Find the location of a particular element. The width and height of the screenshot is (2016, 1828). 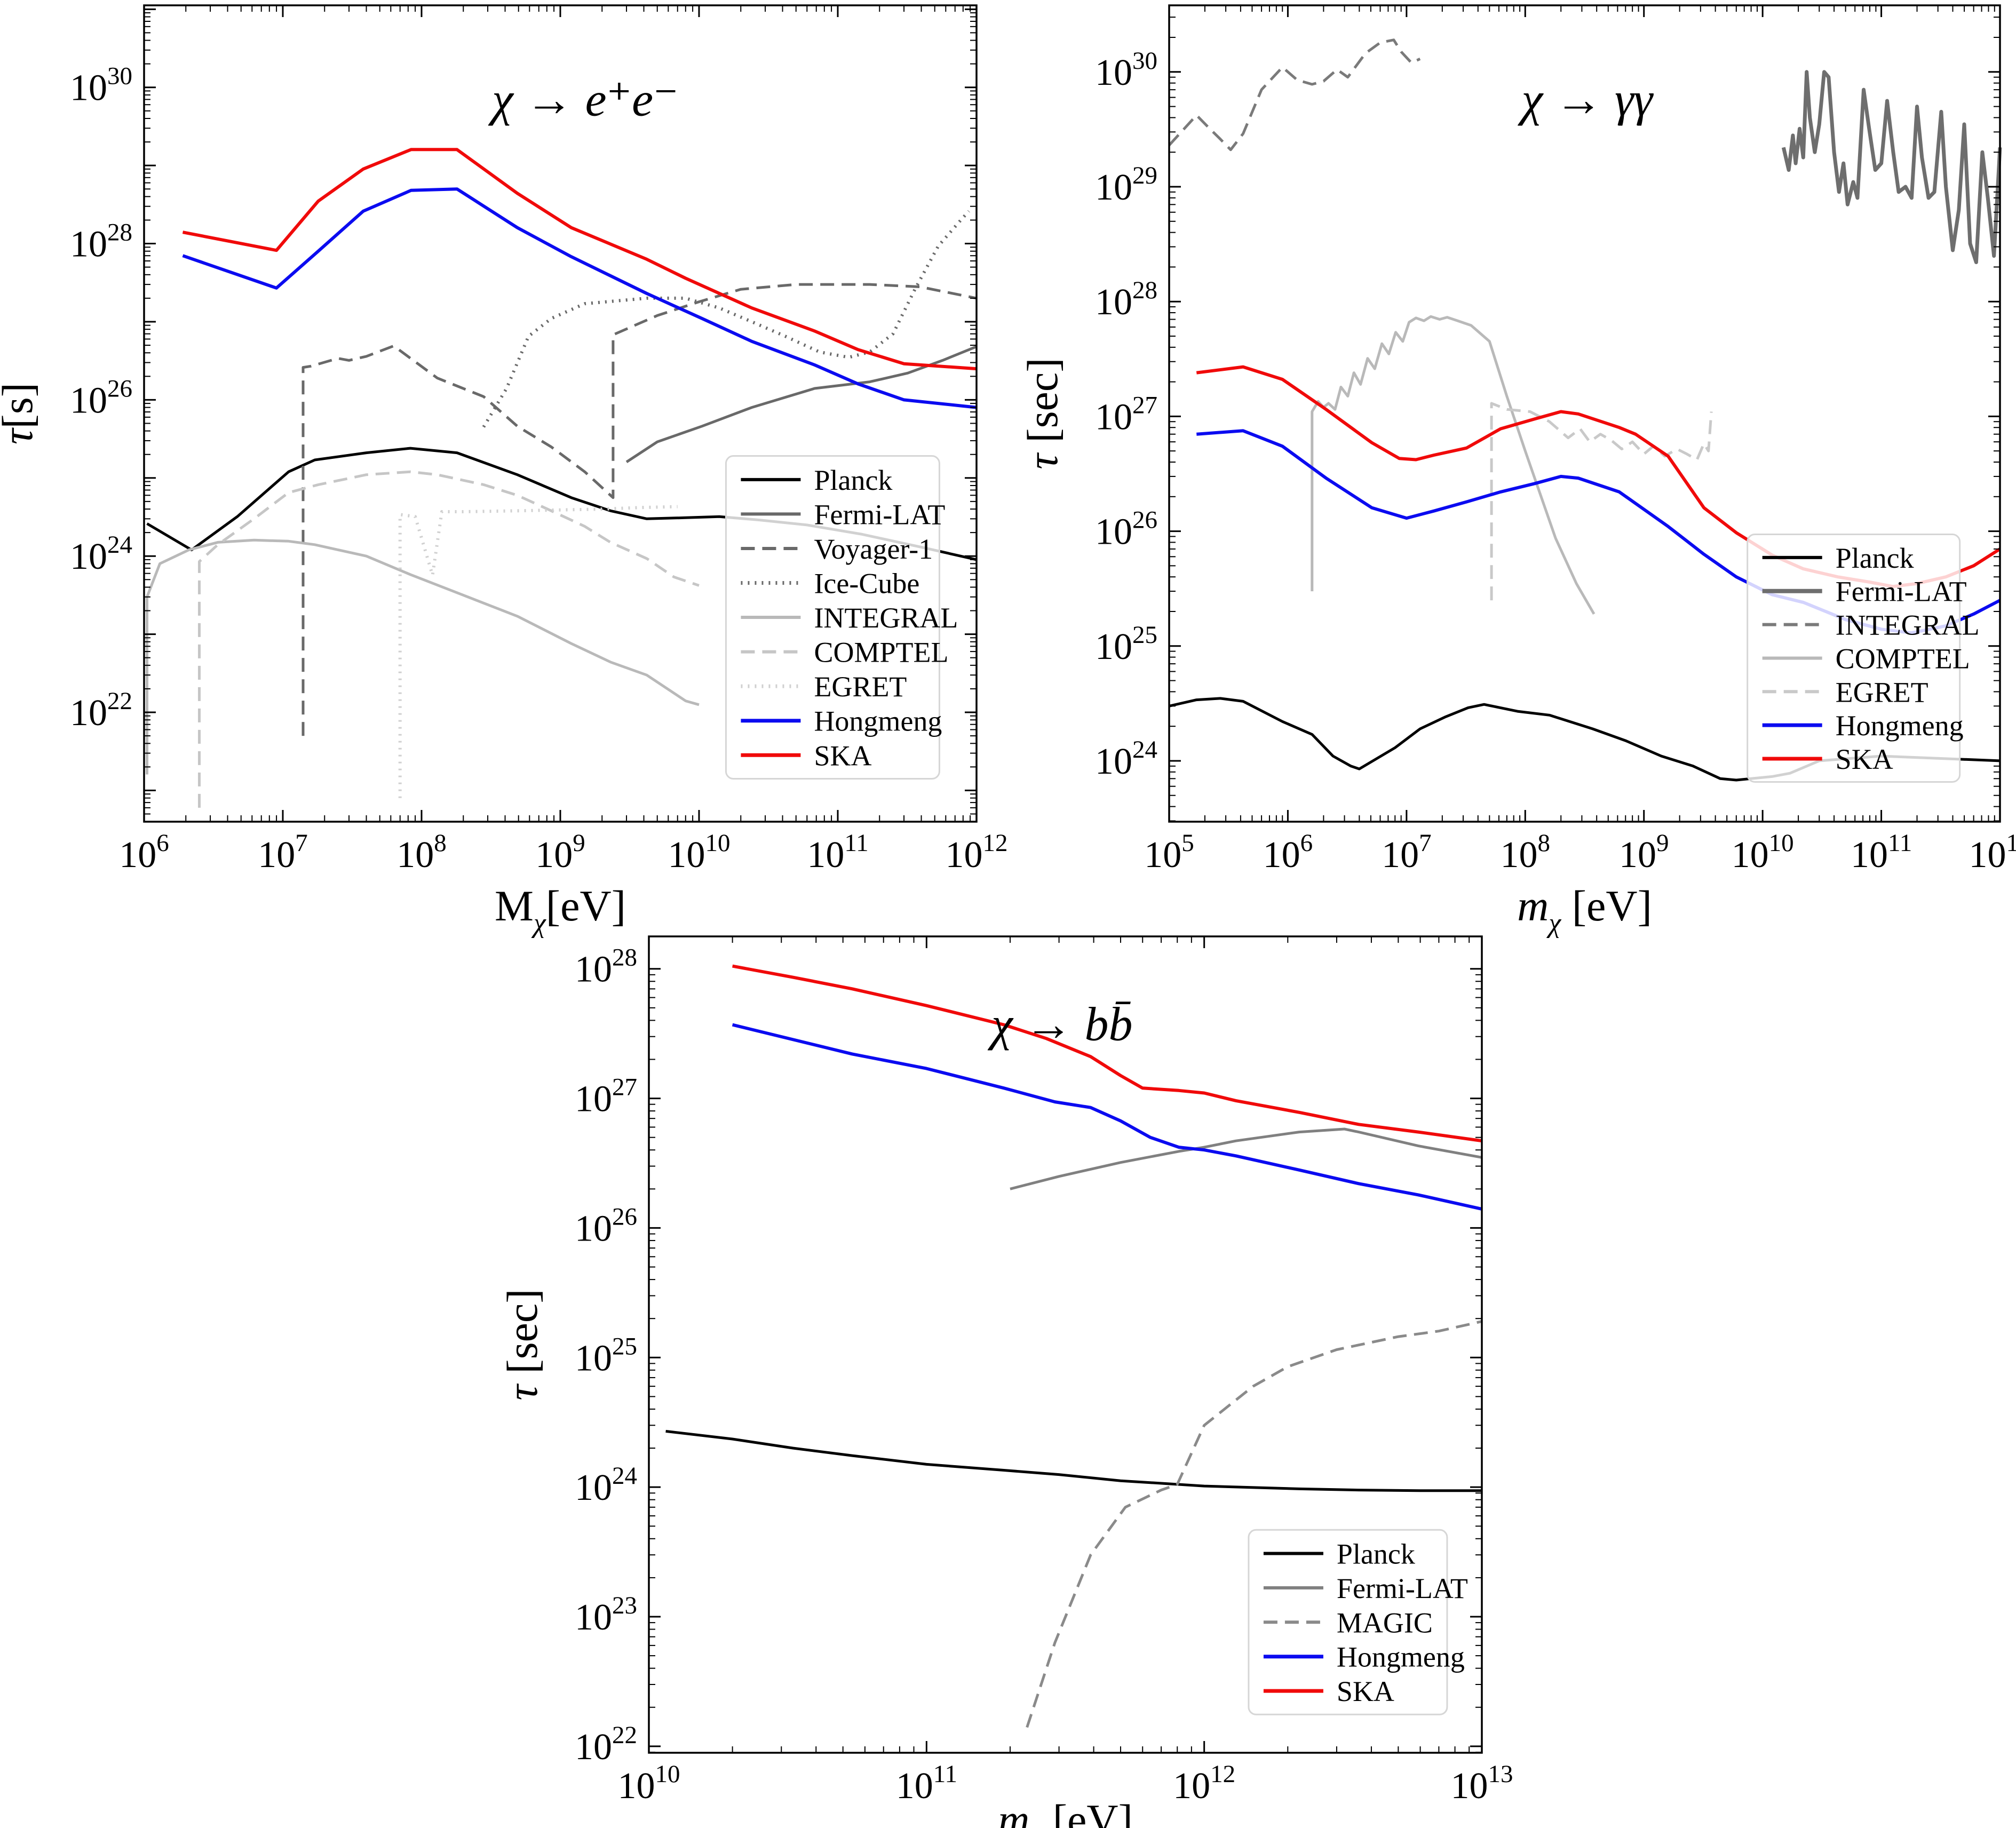

plot-title: χ → bb̄ is located at coordinates (1060, 1024).